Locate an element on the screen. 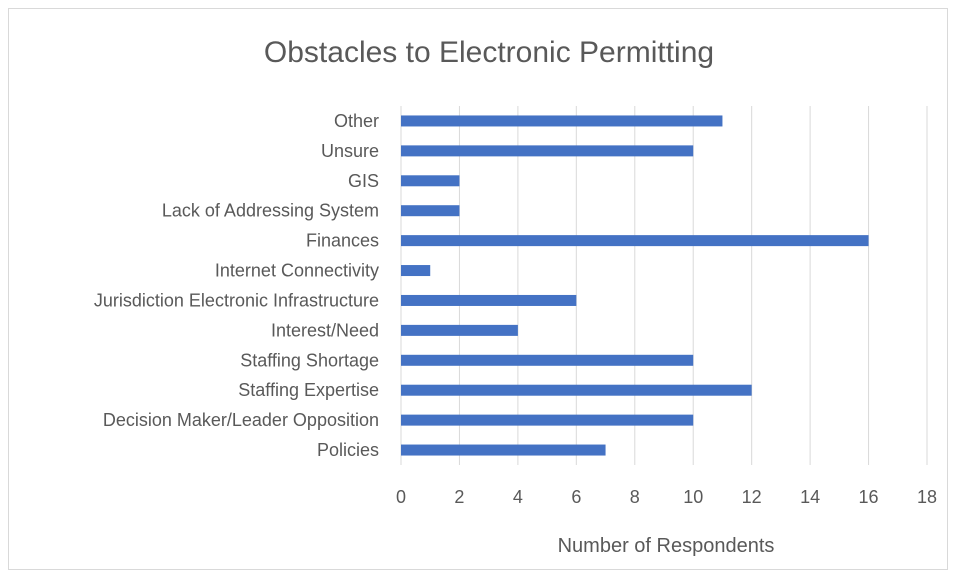 Image resolution: width=959 pixels, height=577 pixels. x-tick-label: 0 is located at coordinates (401, 497).